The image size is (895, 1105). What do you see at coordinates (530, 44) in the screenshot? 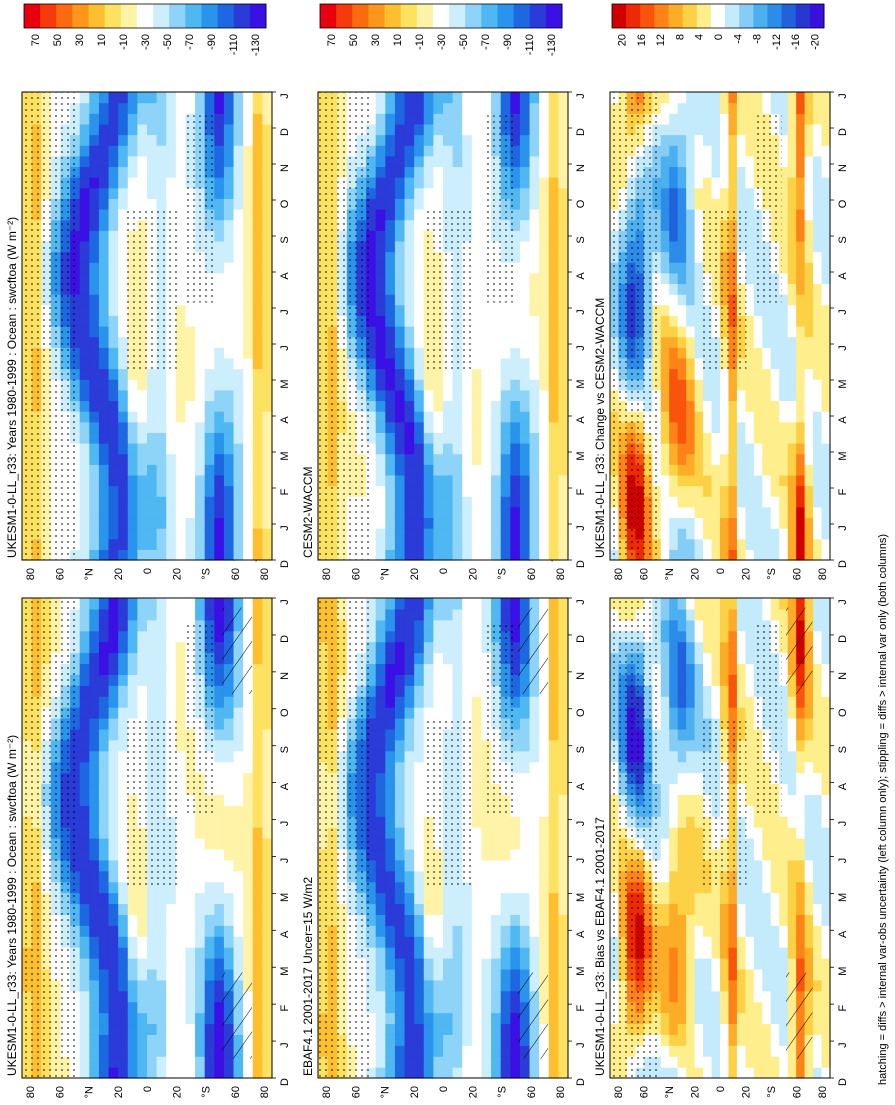
I see `colorbar-tick-label: -110` at bounding box center [530, 44].